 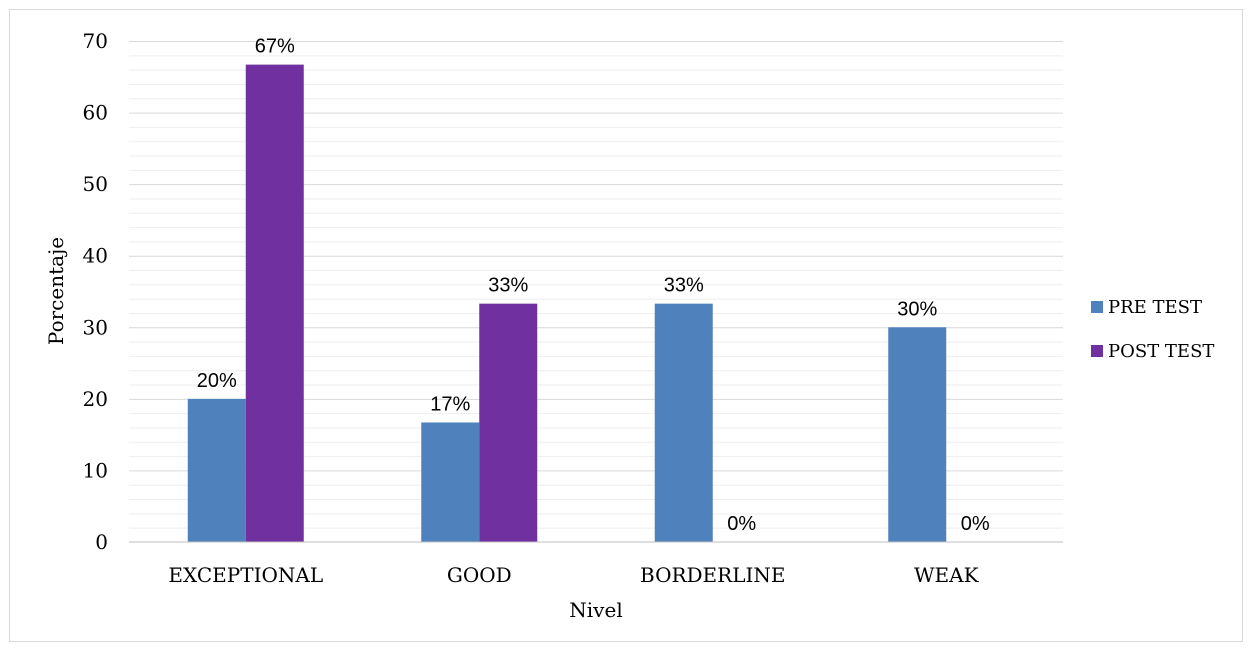 I want to click on y-tick-label: 50, so click(x=95, y=184).